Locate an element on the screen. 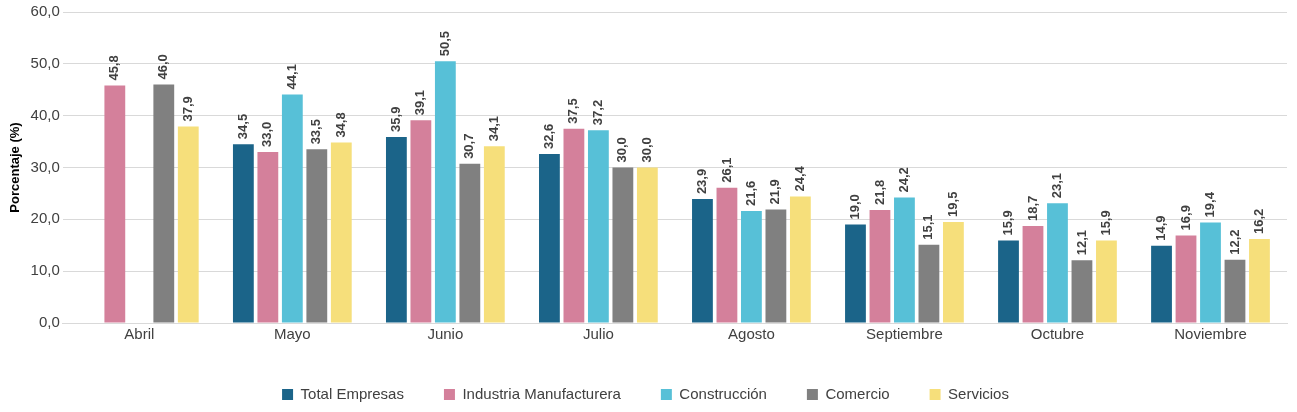  data-label: 12,1 is located at coordinates (1081, 242).